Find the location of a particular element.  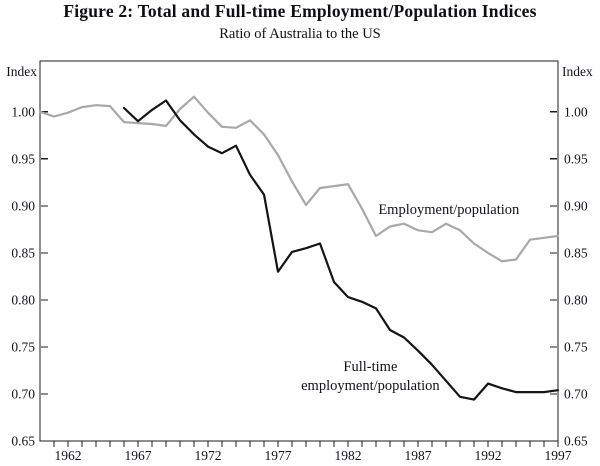

annotation-full-time-employment-population: employment/population is located at coordinates (370, 386).